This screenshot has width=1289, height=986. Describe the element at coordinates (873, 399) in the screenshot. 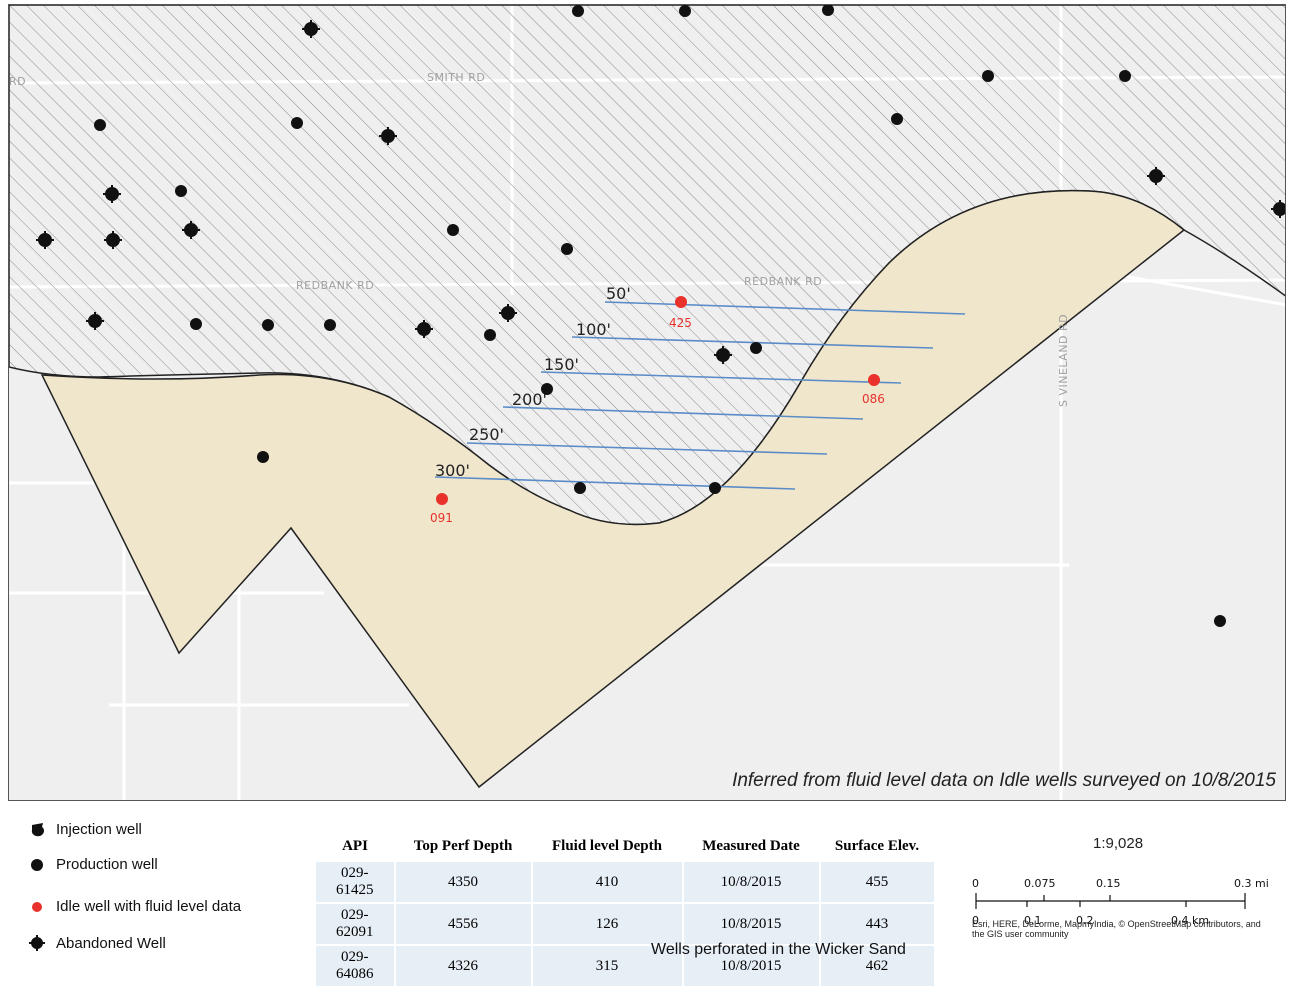

I see `idle-well-label-086: 086` at that location.